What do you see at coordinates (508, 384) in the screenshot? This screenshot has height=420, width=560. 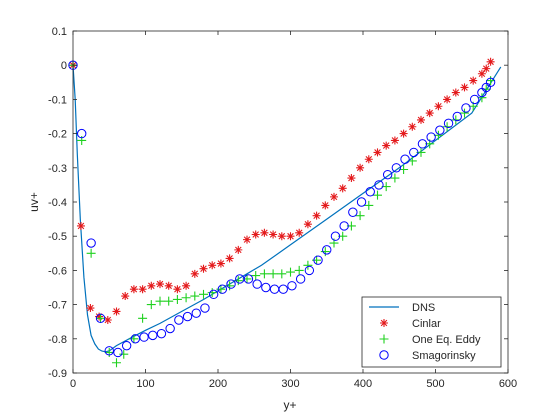 I see `x-tick-label: 600` at bounding box center [508, 384].